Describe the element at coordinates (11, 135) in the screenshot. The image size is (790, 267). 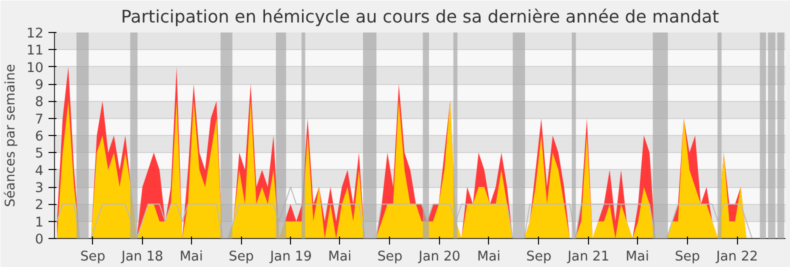
I see `y-axis-title: Séances par semaine` at that location.